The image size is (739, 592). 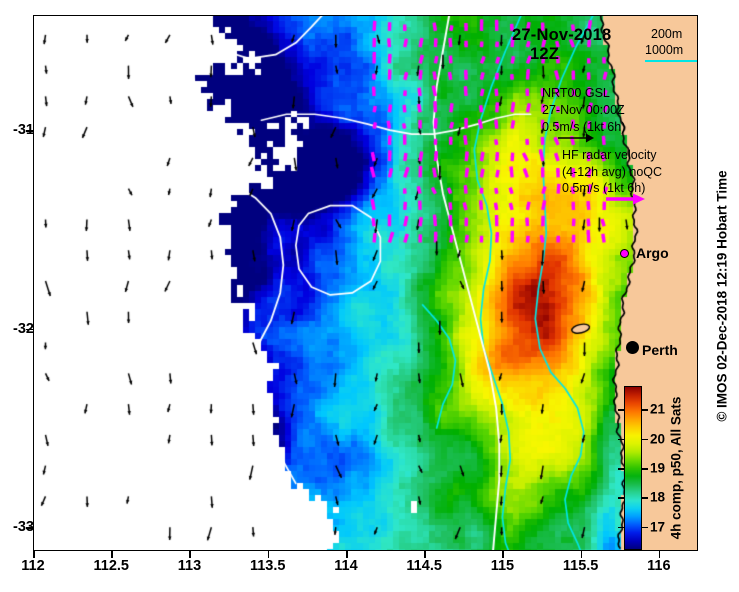 I want to click on x-tick-label: 114, so click(x=346, y=566).